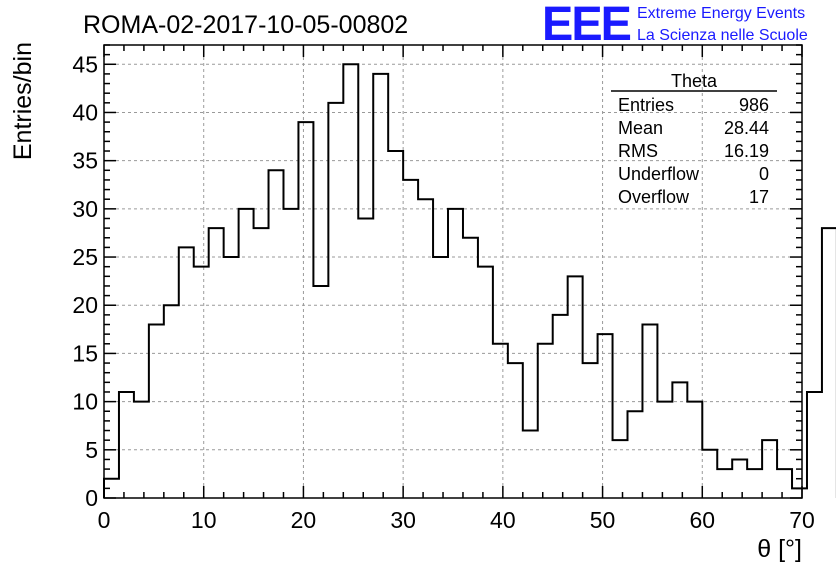 This screenshot has width=836, height=572. What do you see at coordinates (654, 197) in the screenshot?
I see `stats-label: Overflow` at bounding box center [654, 197].